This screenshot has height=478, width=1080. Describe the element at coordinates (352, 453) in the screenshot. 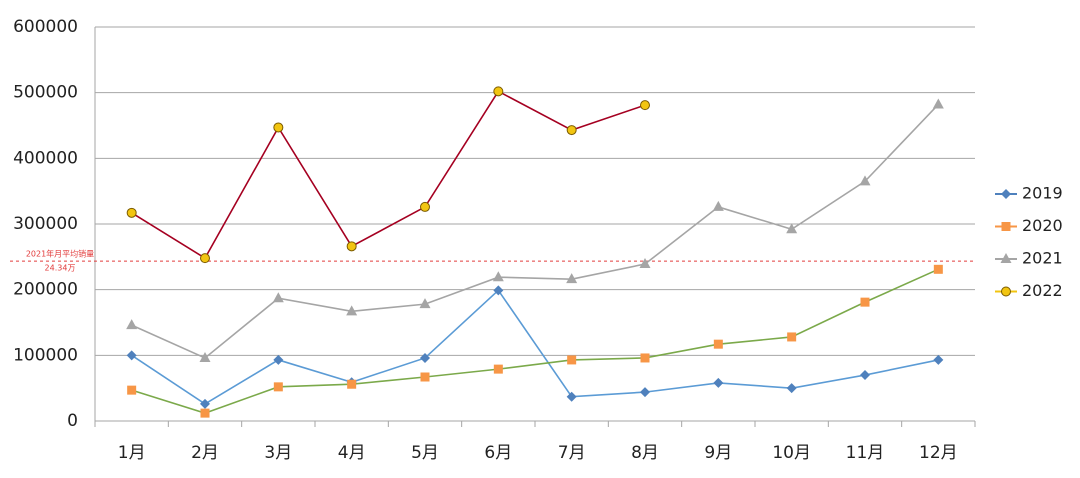

I see `x-tick-label: 4月` at that location.